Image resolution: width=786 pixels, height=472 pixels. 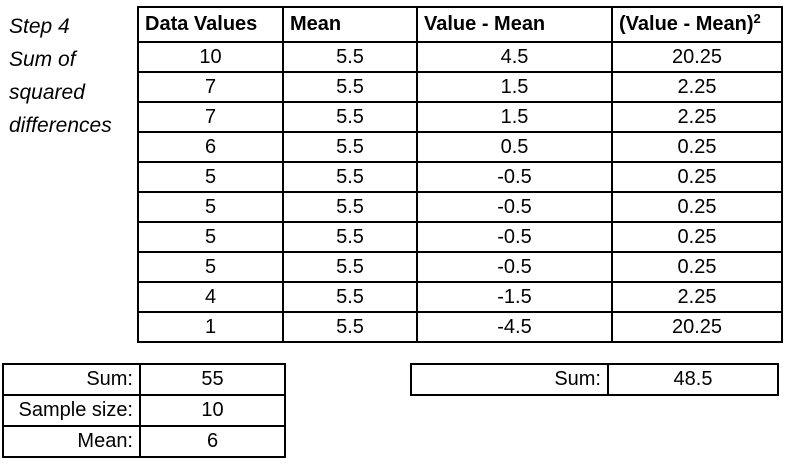 I want to click on cell-data-value: 1, so click(x=210, y=327).